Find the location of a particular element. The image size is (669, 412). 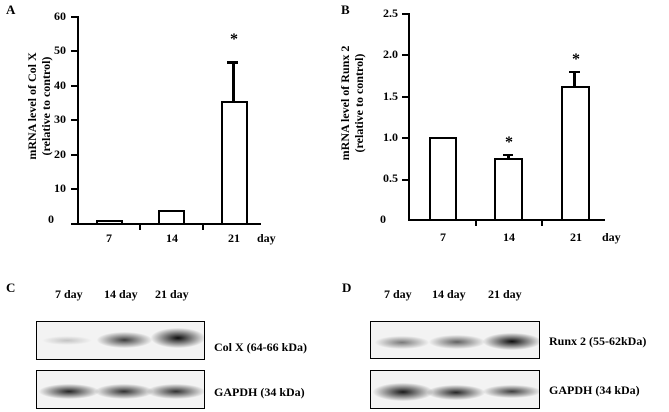

significance-a-21: * is located at coordinates (234, 39).